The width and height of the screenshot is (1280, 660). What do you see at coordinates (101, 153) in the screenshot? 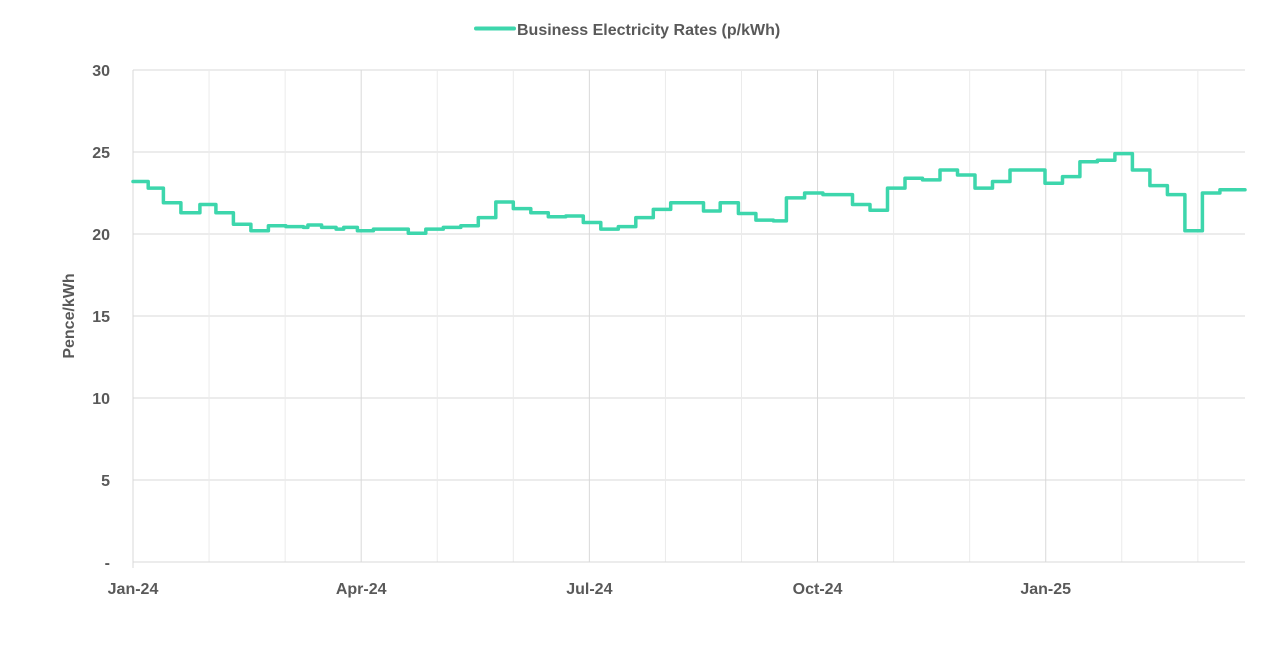
I see `y-tick-label: 25` at bounding box center [101, 153].